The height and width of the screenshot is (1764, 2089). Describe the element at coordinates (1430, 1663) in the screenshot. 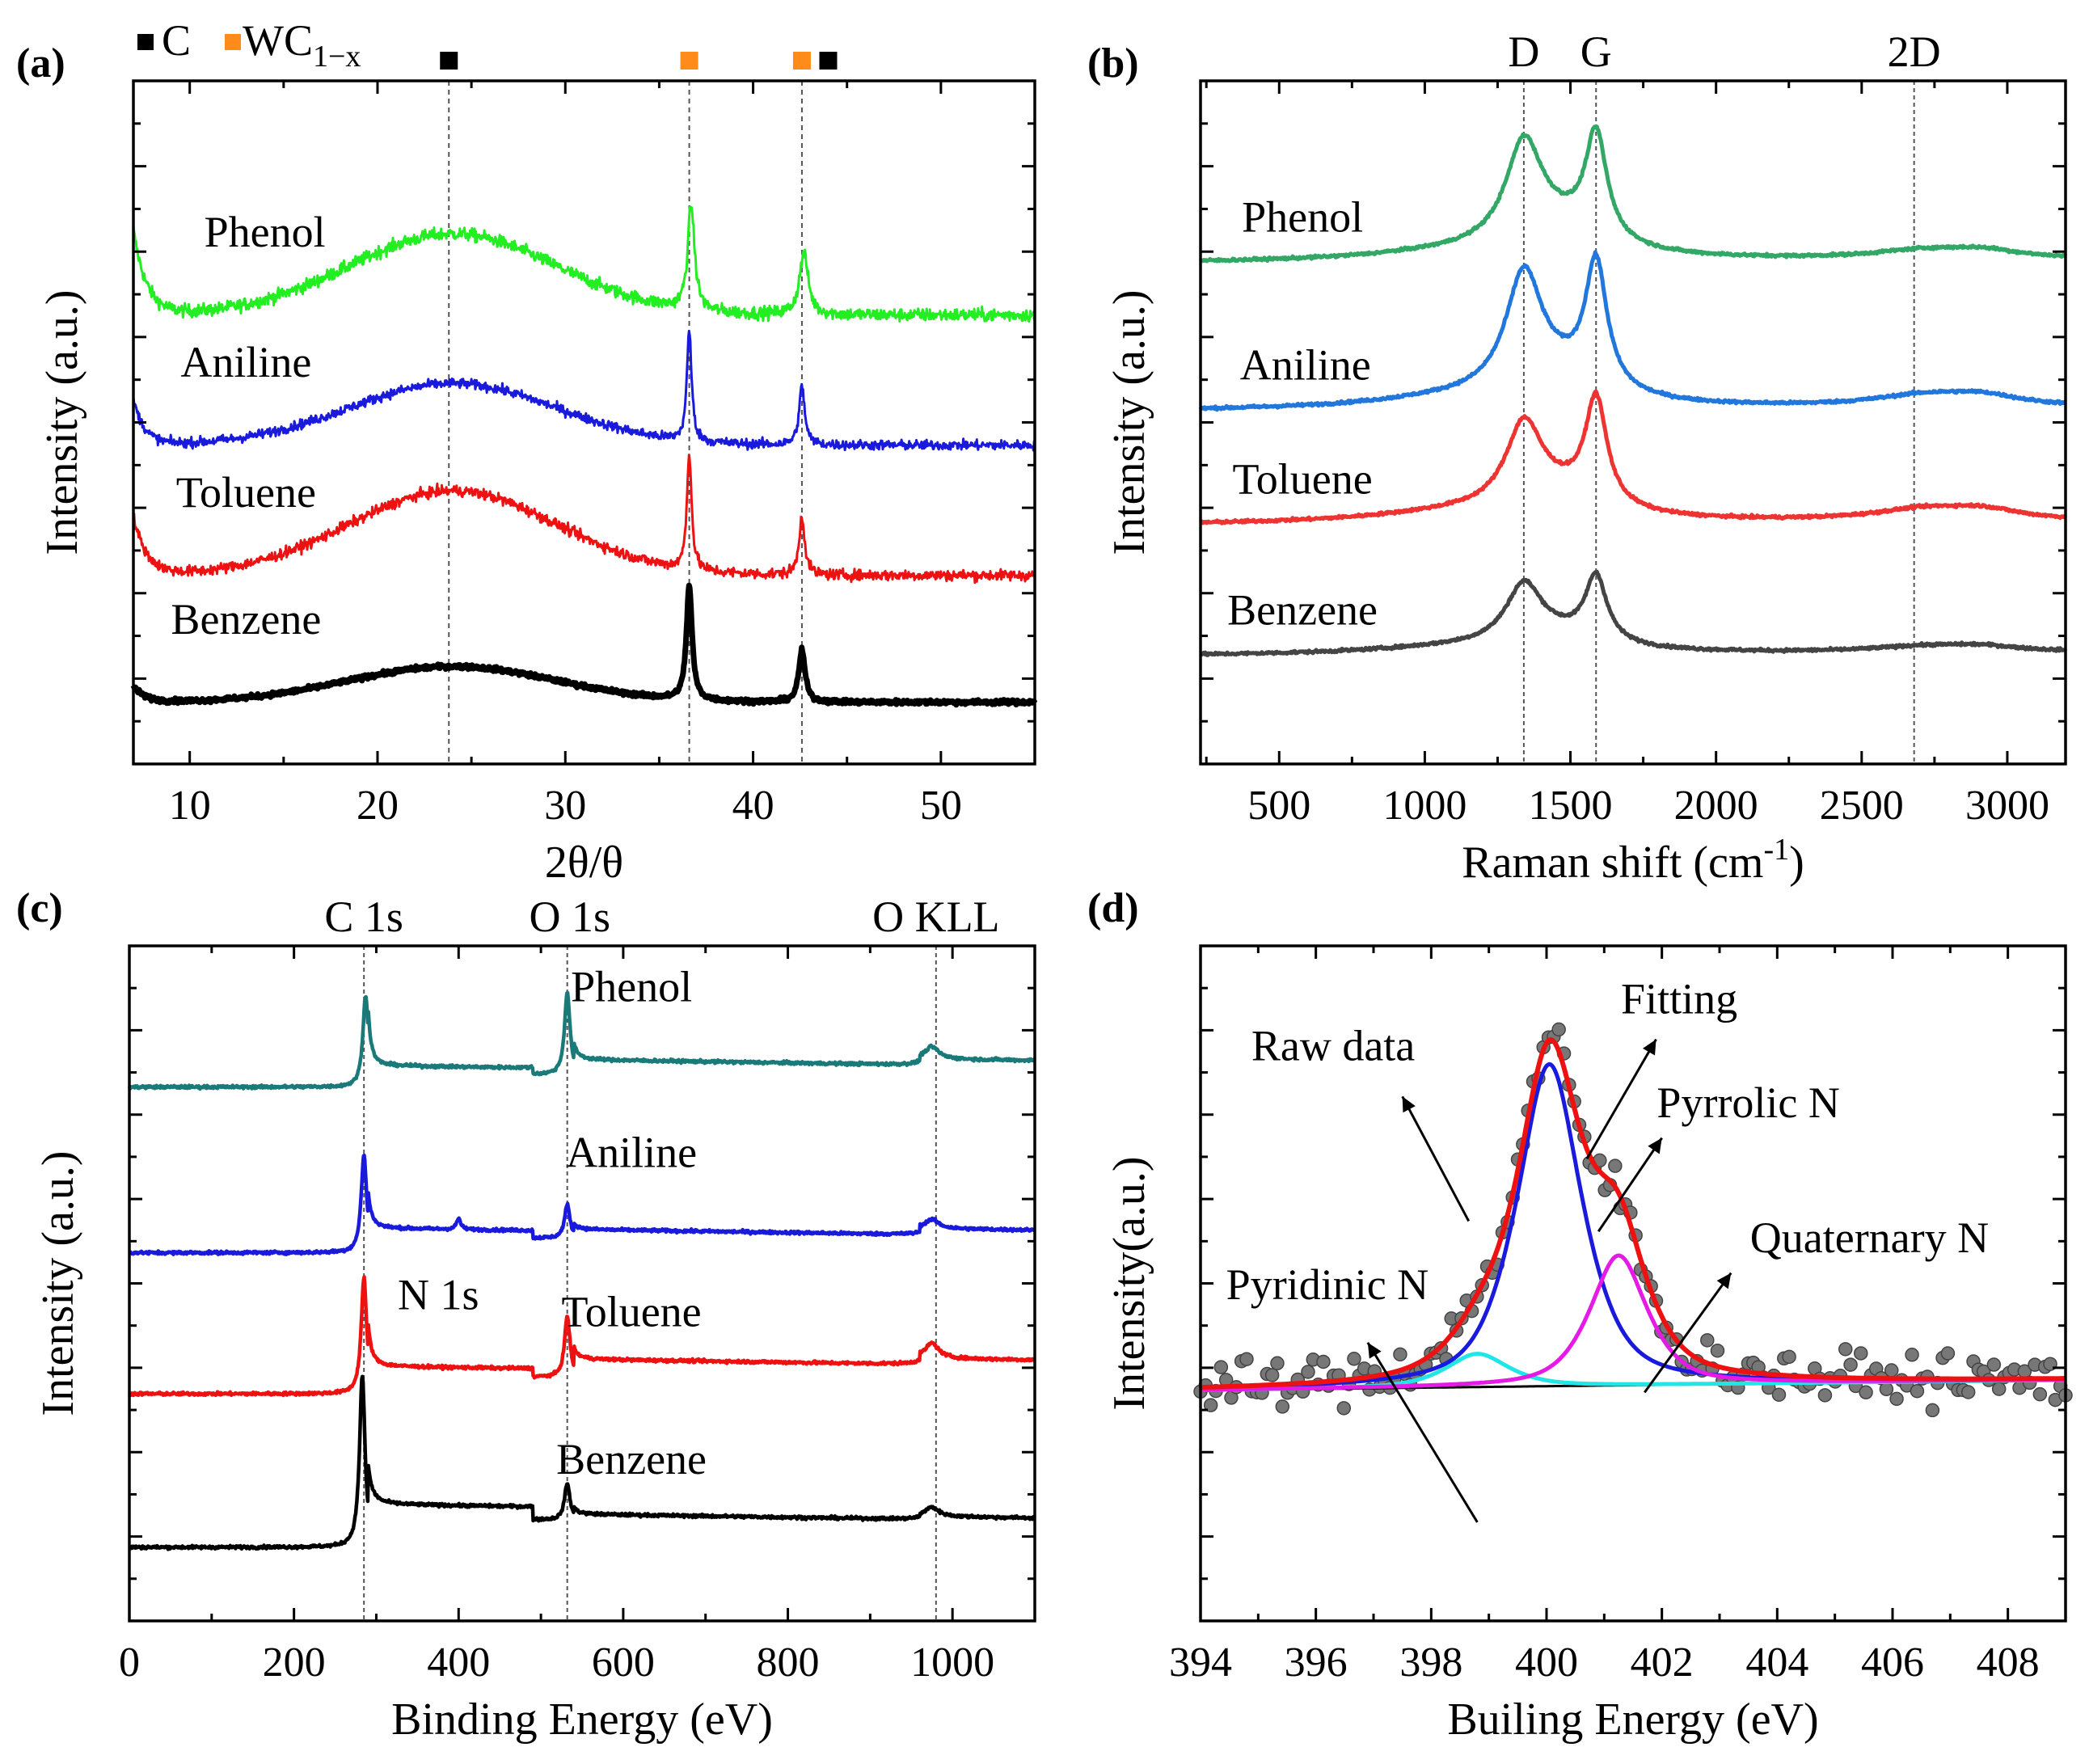

I see `x-tick-label: 398` at that location.